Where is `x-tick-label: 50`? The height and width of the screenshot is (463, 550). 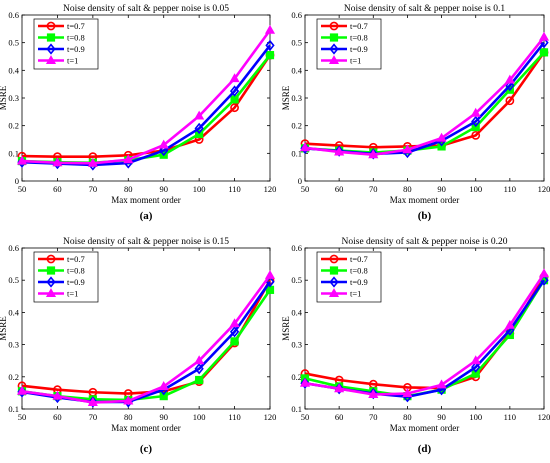 x-tick-label: 50 is located at coordinates (22, 189).